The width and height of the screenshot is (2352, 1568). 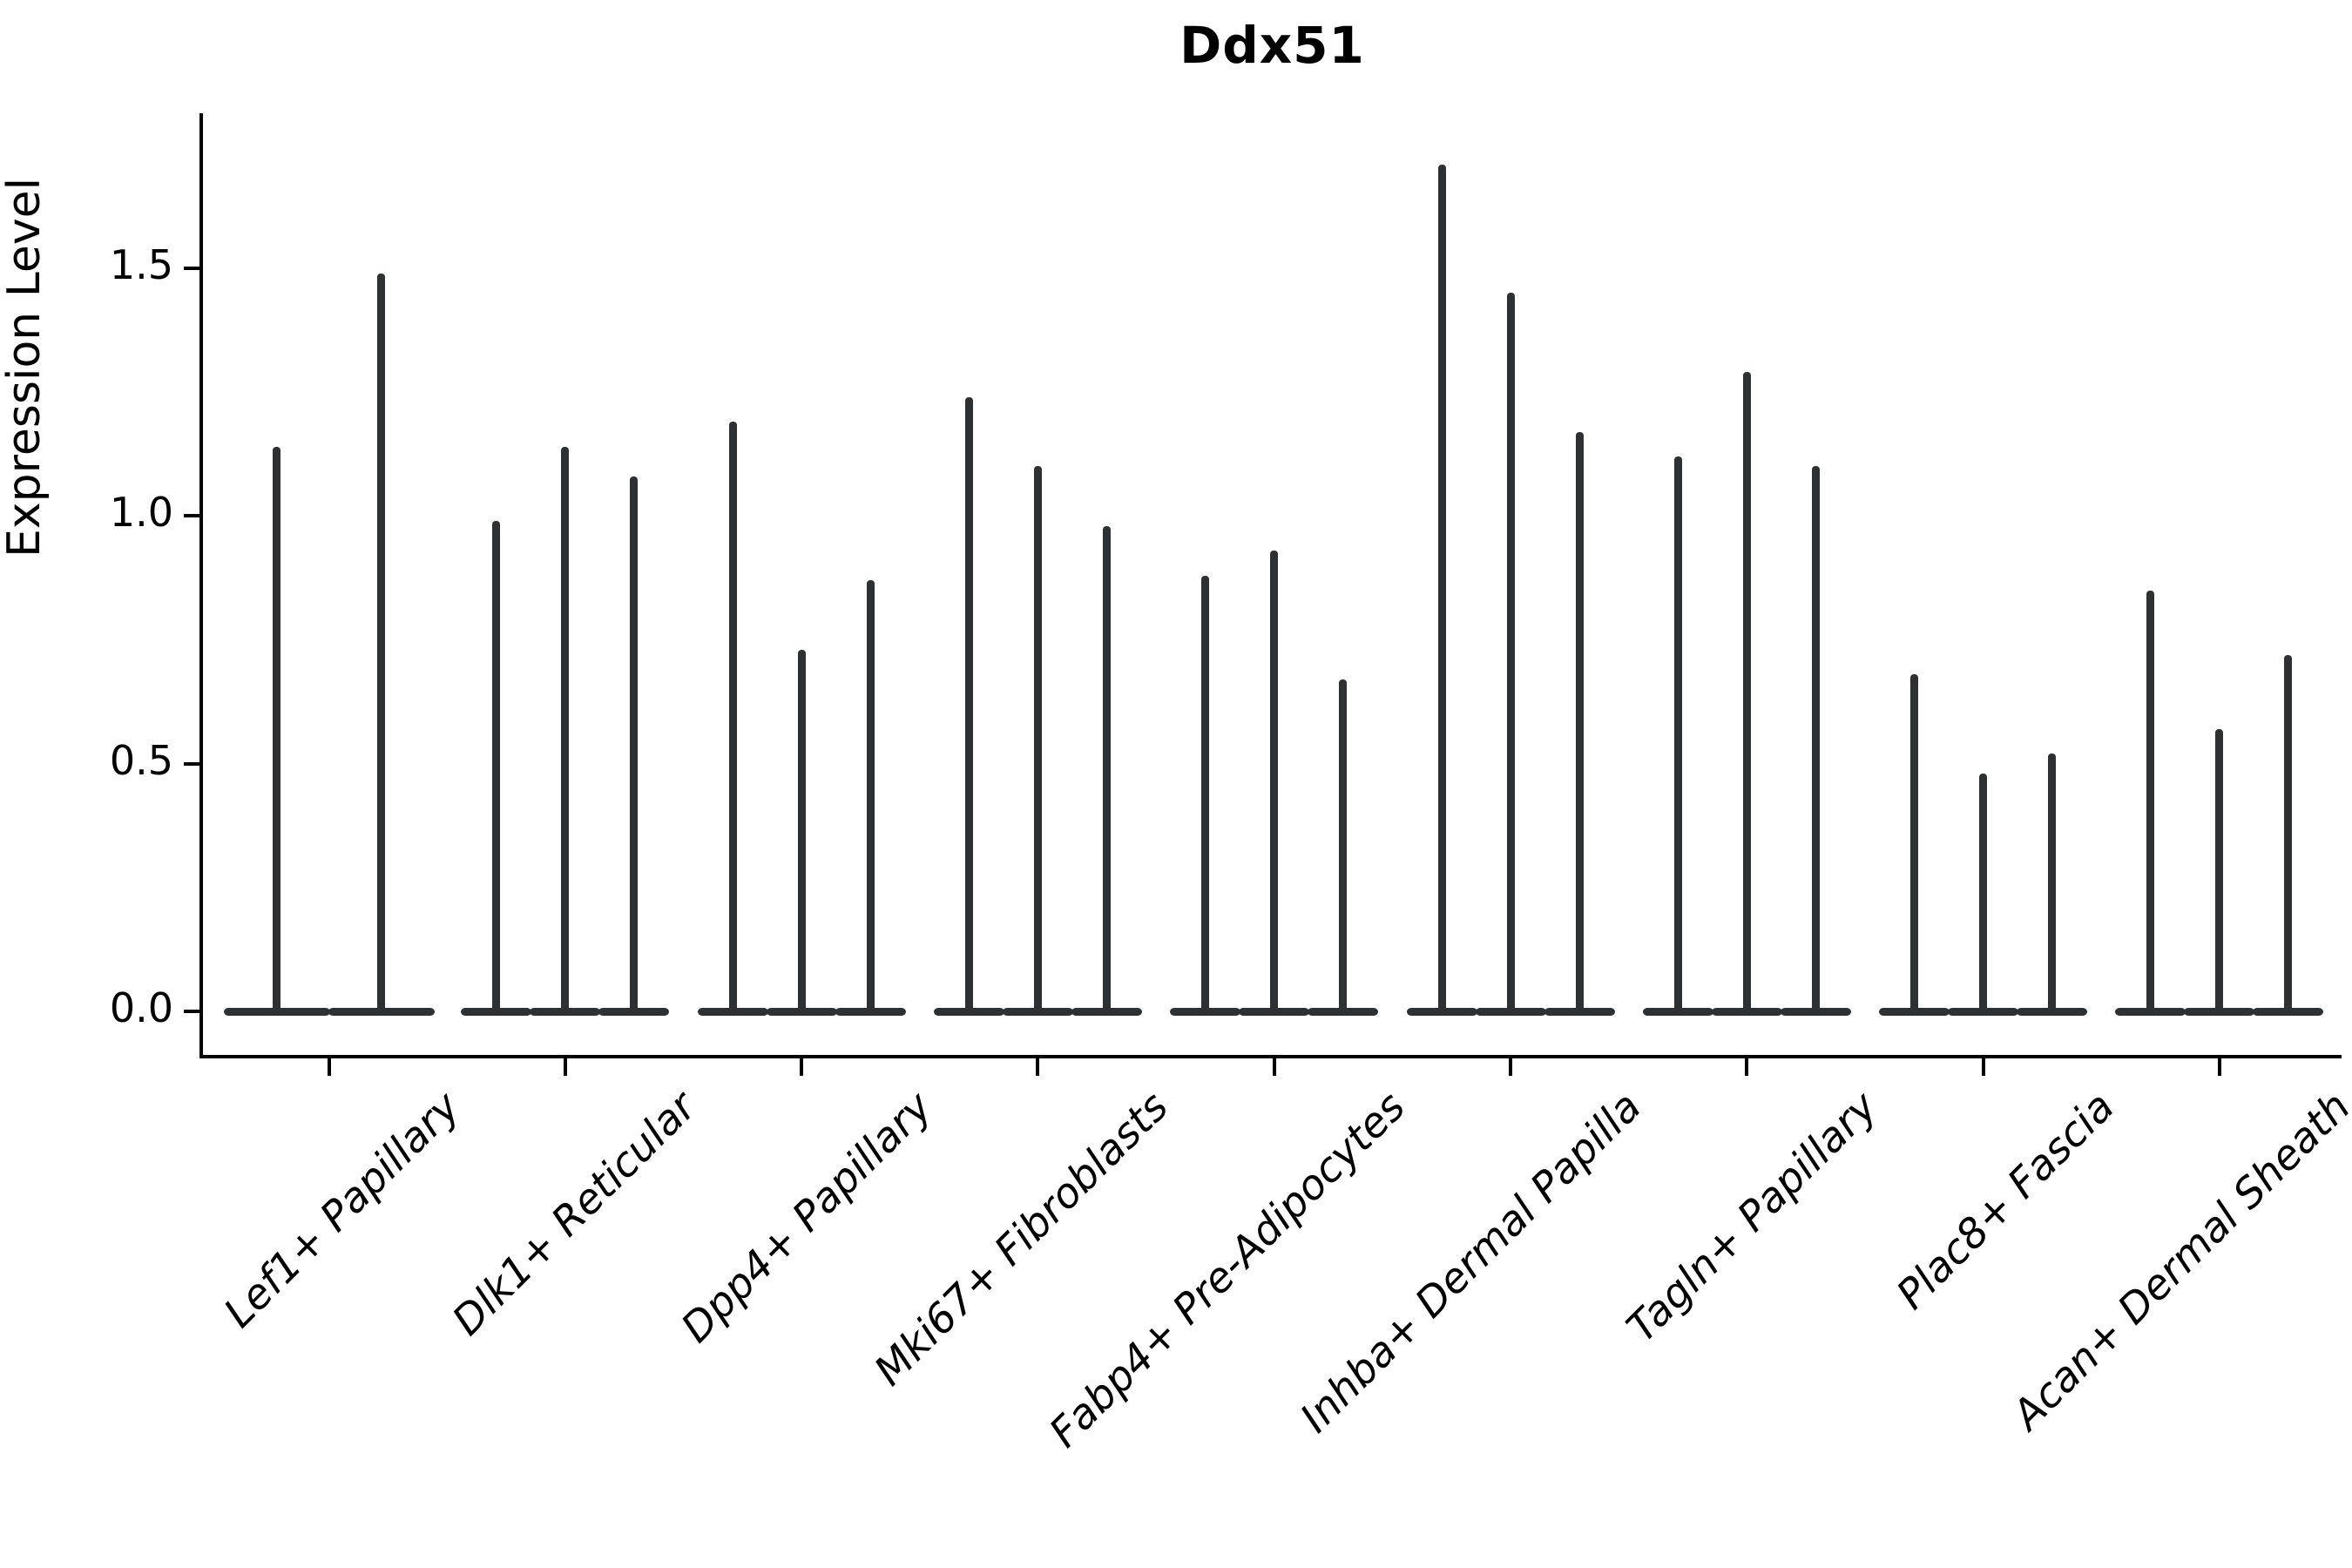 What do you see at coordinates (1753, 1217) in the screenshot?
I see `x-tick-label: Tagln+ Papillary` at bounding box center [1753, 1217].